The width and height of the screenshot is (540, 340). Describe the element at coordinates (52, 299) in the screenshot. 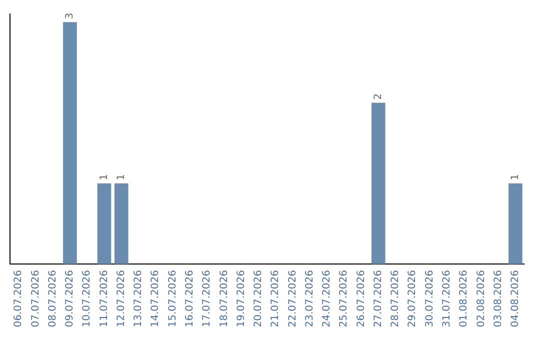

I see `x-tick-label: 08.07.2026` at that location.